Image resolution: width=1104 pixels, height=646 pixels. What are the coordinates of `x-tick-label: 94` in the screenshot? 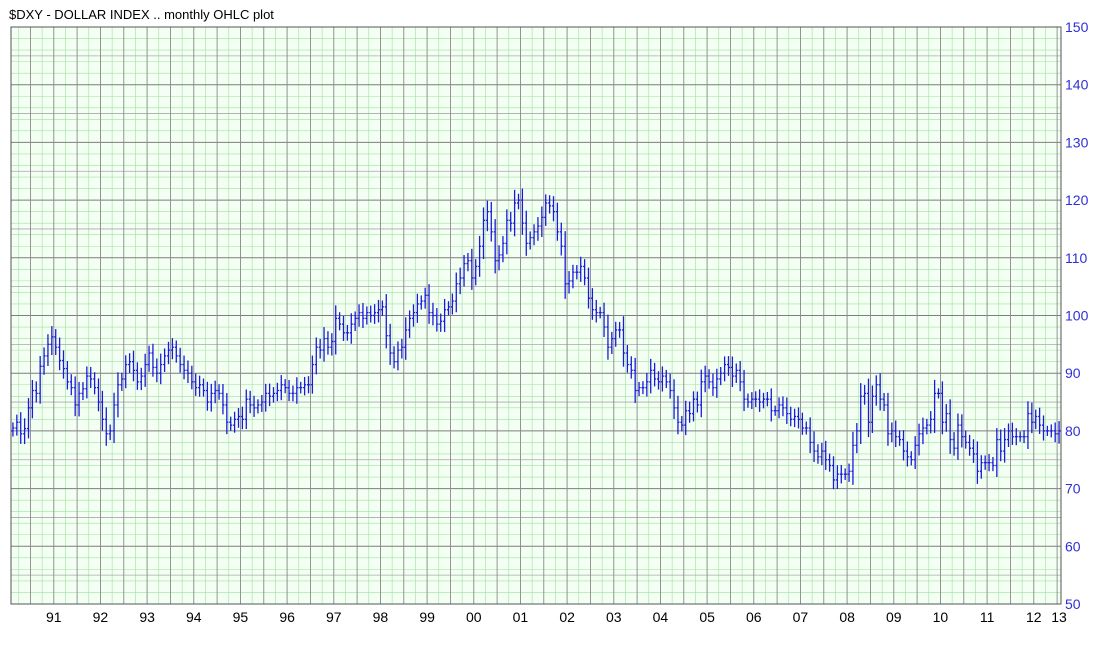 It's located at (194, 617).